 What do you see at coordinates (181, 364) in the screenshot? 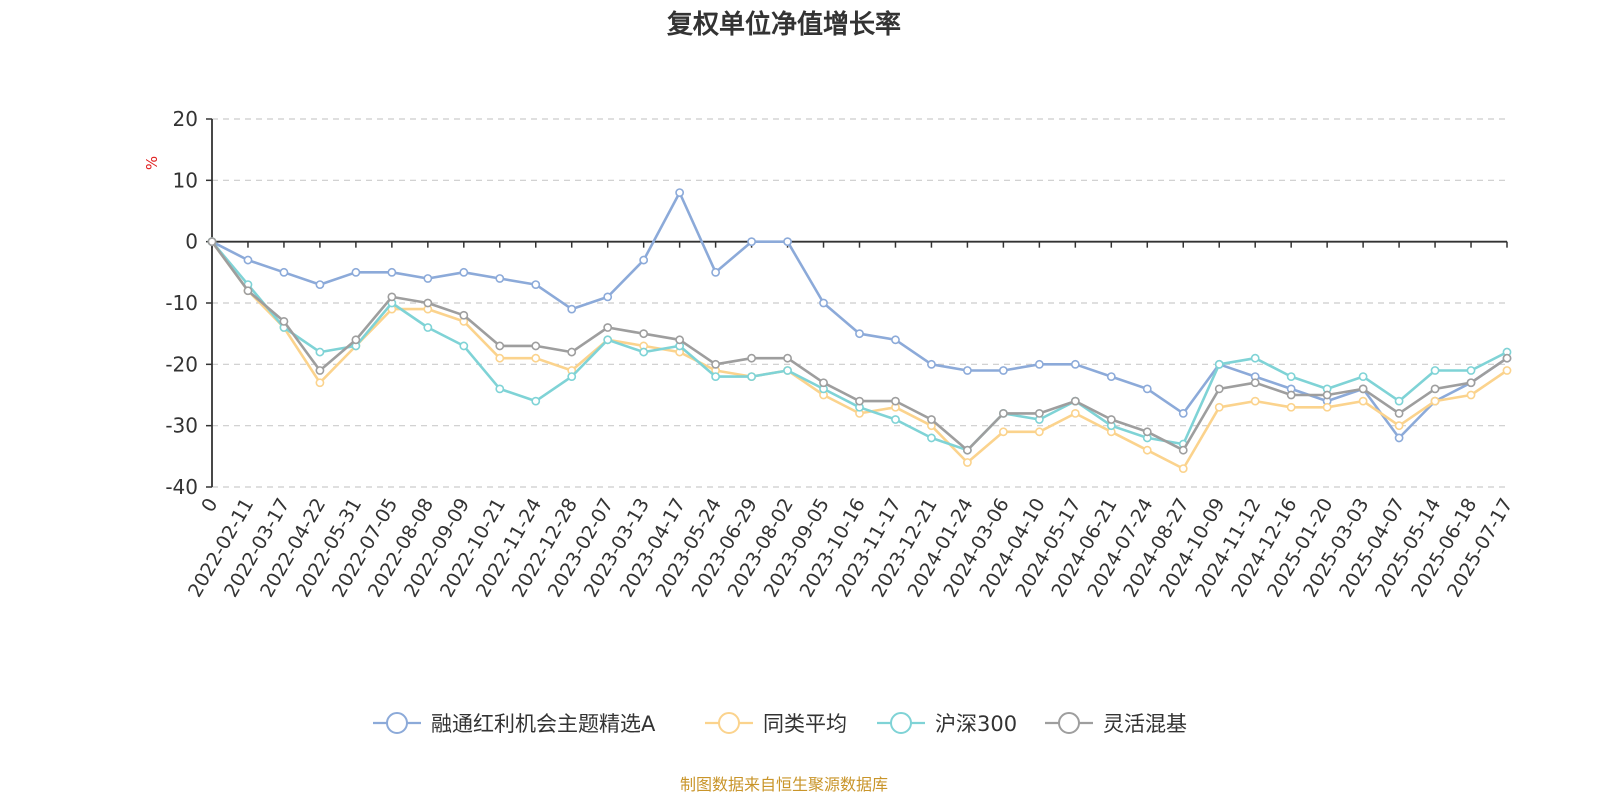
I see `y-tick-label: -20` at bounding box center [181, 364].